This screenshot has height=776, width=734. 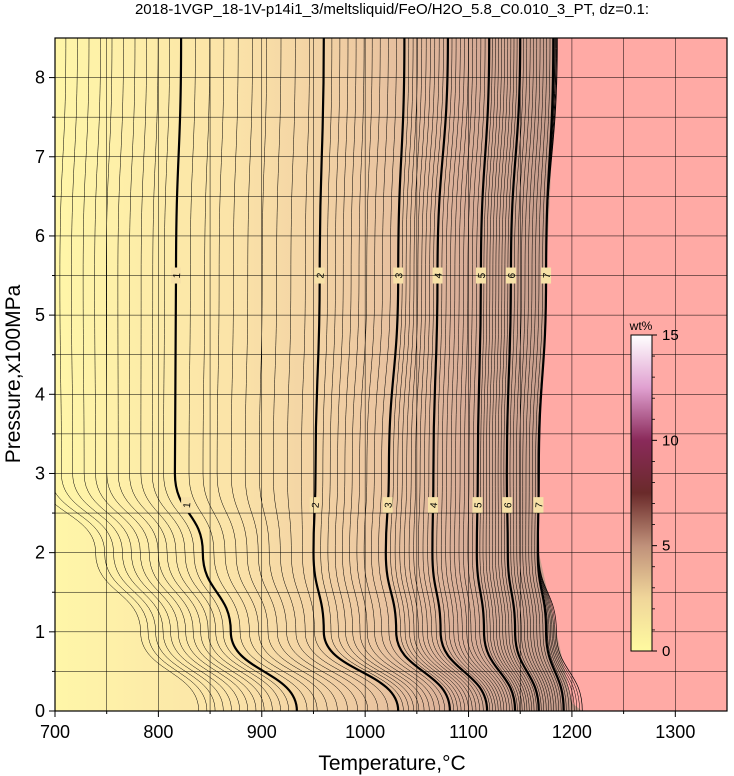 I want to click on y-tick-label: 7, so click(x=40, y=157).